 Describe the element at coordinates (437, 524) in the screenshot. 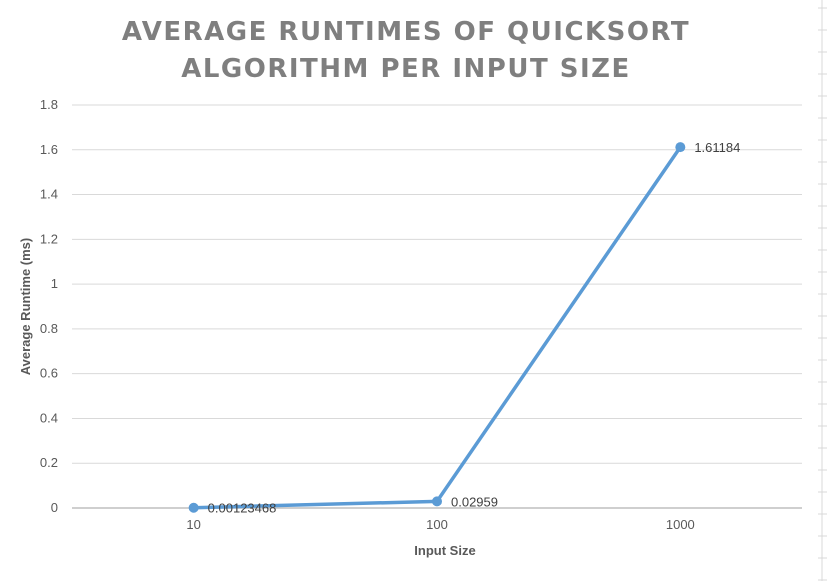

I see `x-tick-label: 100` at that location.